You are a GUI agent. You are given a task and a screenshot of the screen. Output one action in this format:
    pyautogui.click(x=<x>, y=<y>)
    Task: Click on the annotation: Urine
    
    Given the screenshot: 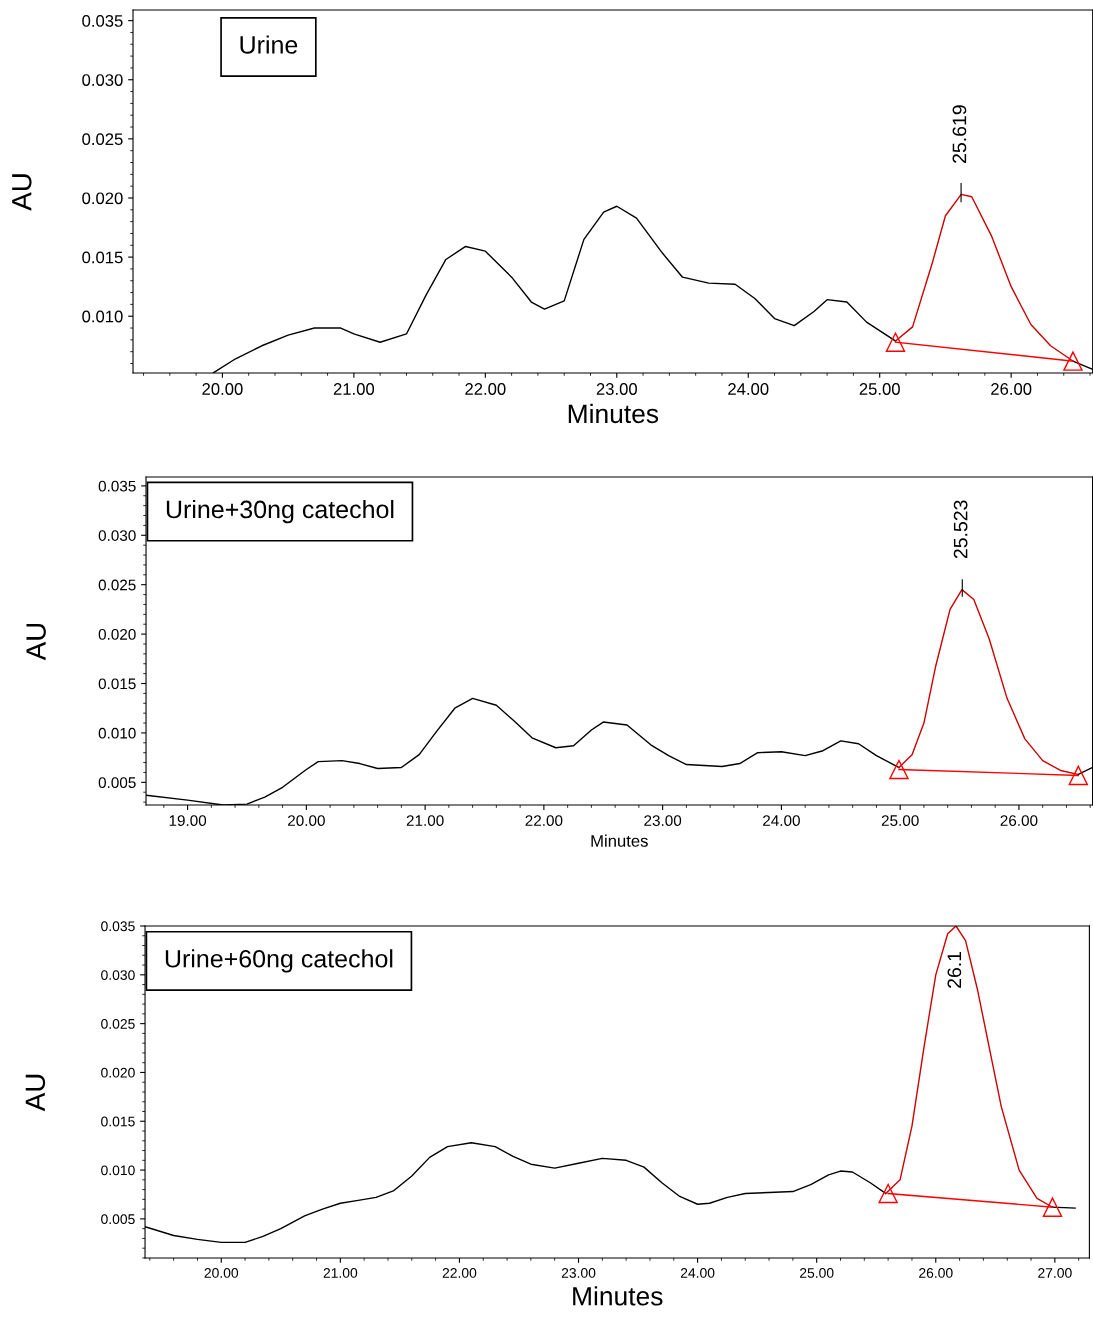 What is the action you would take?
    pyautogui.click(x=269, y=44)
    